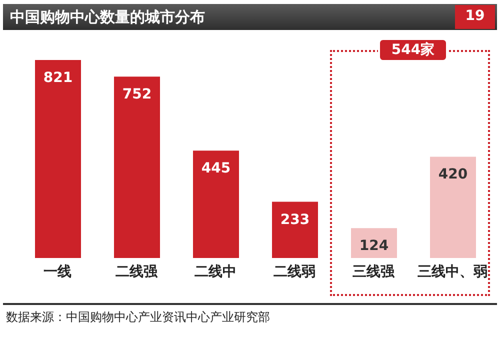 The height and width of the screenshot is (342, 500). What do you see at coordinates (137, 272) in the screenshot?
I see `x-tick-label: 二线强` at bounding box center [137, 272].